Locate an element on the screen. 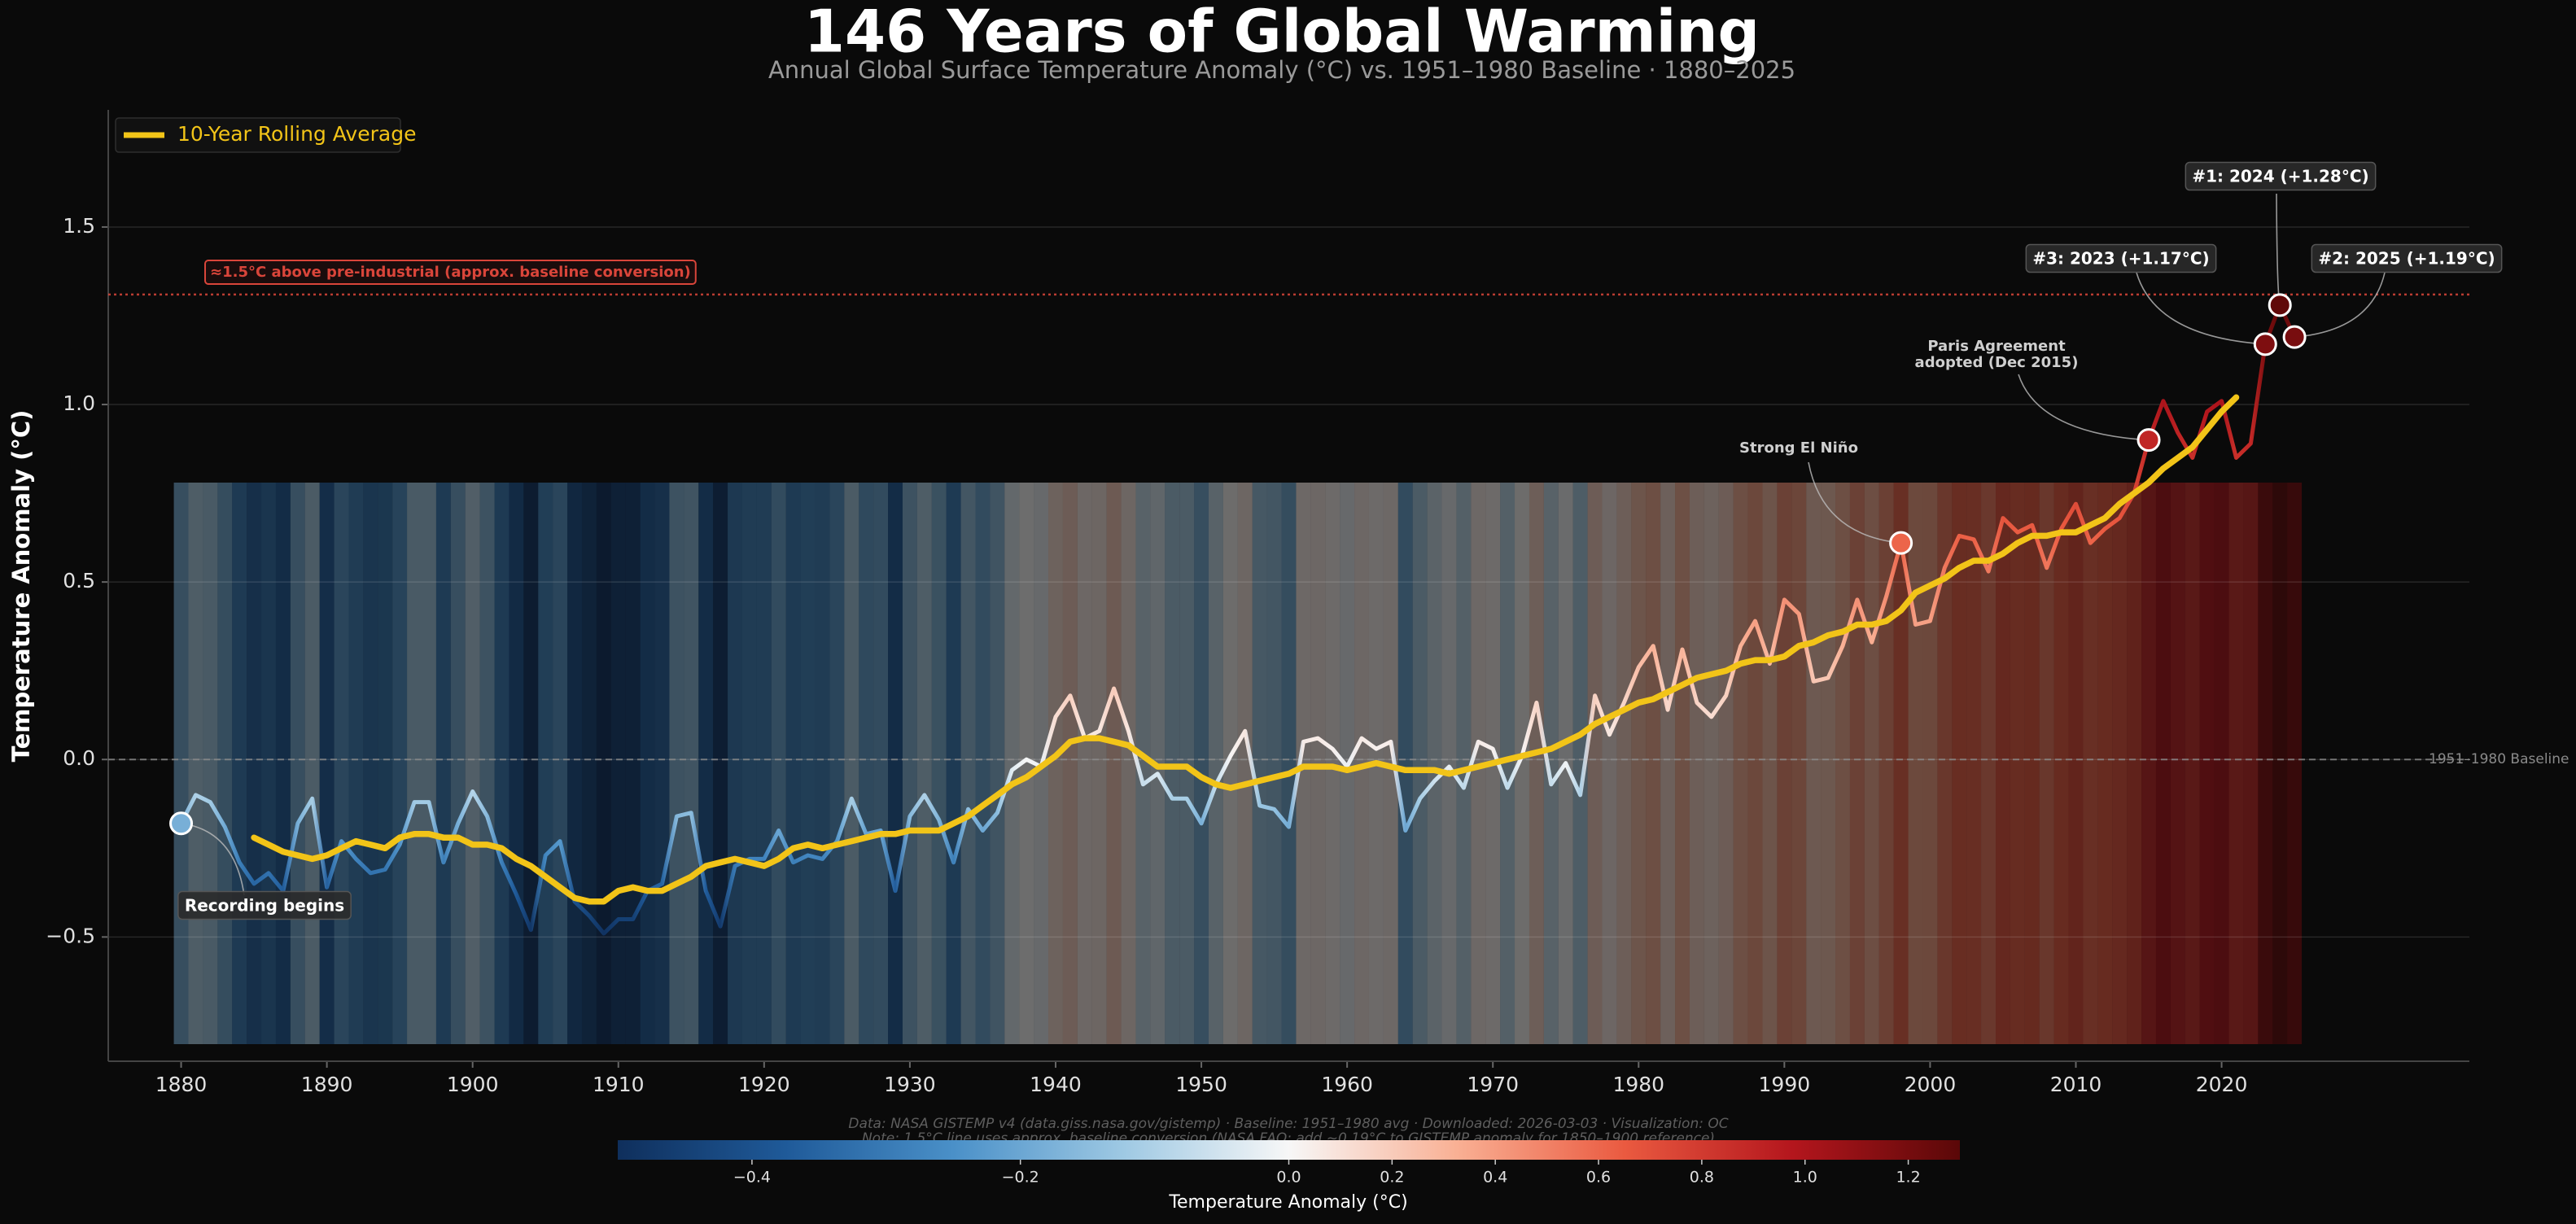 This screenshot has width=2576, height=1224. x-tick-label: 1970 is located at coordinates (1493, 1084).